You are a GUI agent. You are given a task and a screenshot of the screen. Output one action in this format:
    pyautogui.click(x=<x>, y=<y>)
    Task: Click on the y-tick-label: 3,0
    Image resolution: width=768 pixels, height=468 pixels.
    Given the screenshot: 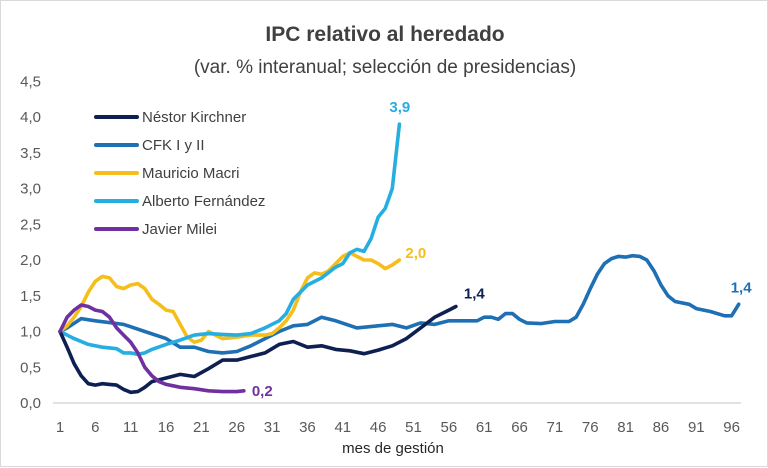 What is the action you would take?
    pyautogui.click(x=30, y=189)
    